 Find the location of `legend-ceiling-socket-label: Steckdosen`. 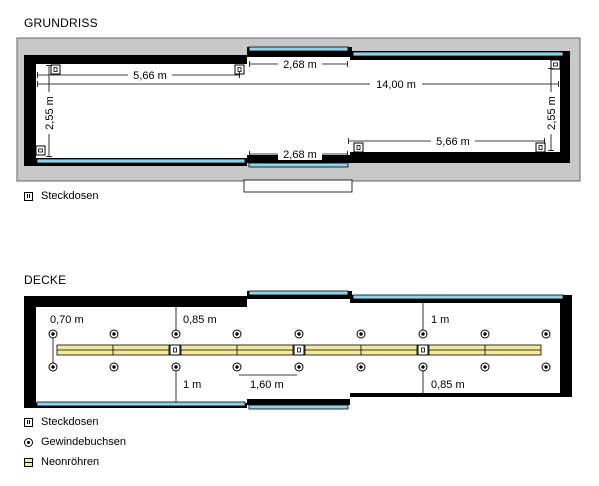

legend-ceiling-socket-label: Steckdosen is located at coordinates (70, 422).